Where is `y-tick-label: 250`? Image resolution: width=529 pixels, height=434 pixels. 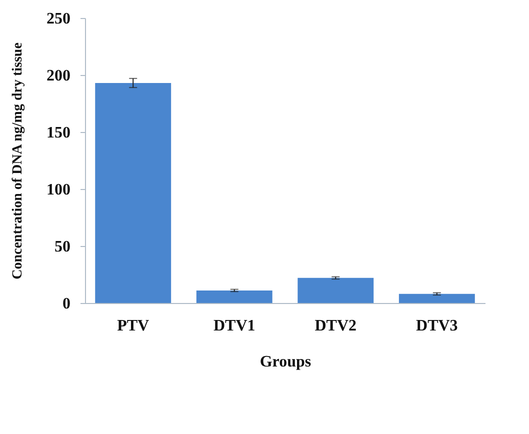
y-tick-label: 250 is located at coordinates (58, 19).